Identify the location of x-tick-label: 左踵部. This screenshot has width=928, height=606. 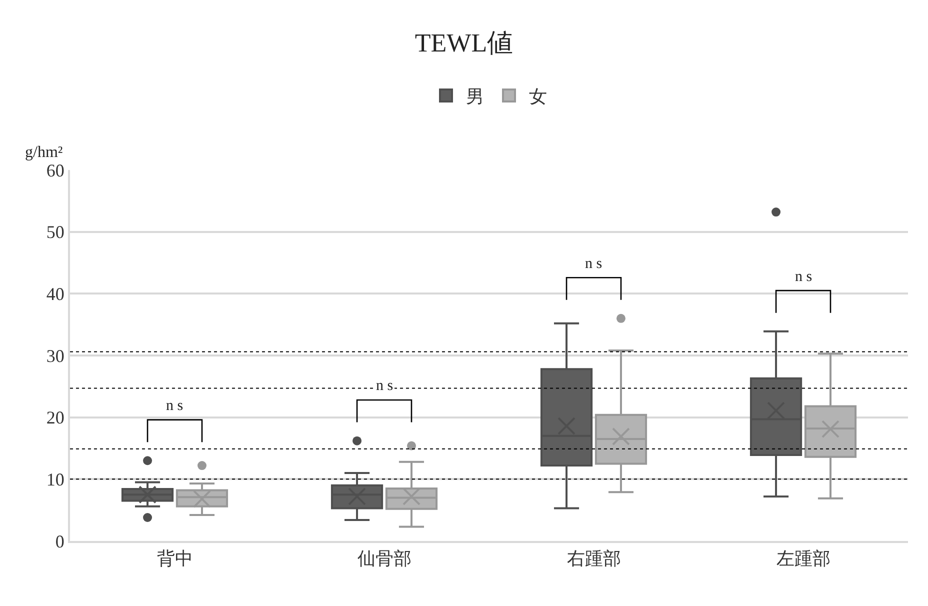
(803, 558).